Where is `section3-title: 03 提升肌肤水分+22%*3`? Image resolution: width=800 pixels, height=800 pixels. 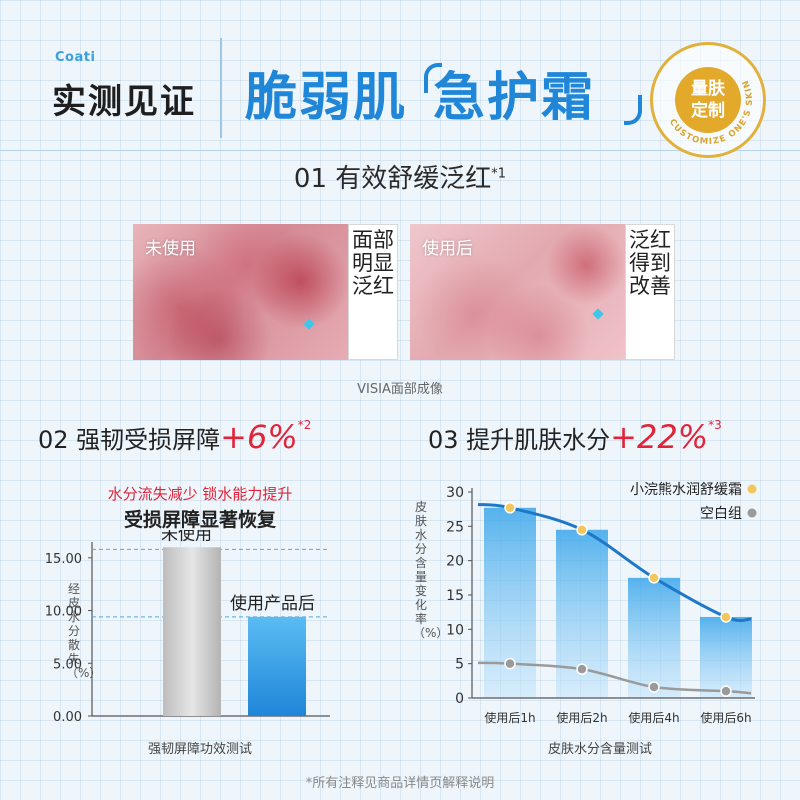
section3-title: 03 提升肌肤水分+22%*3 is located at coordinates (575, 437).